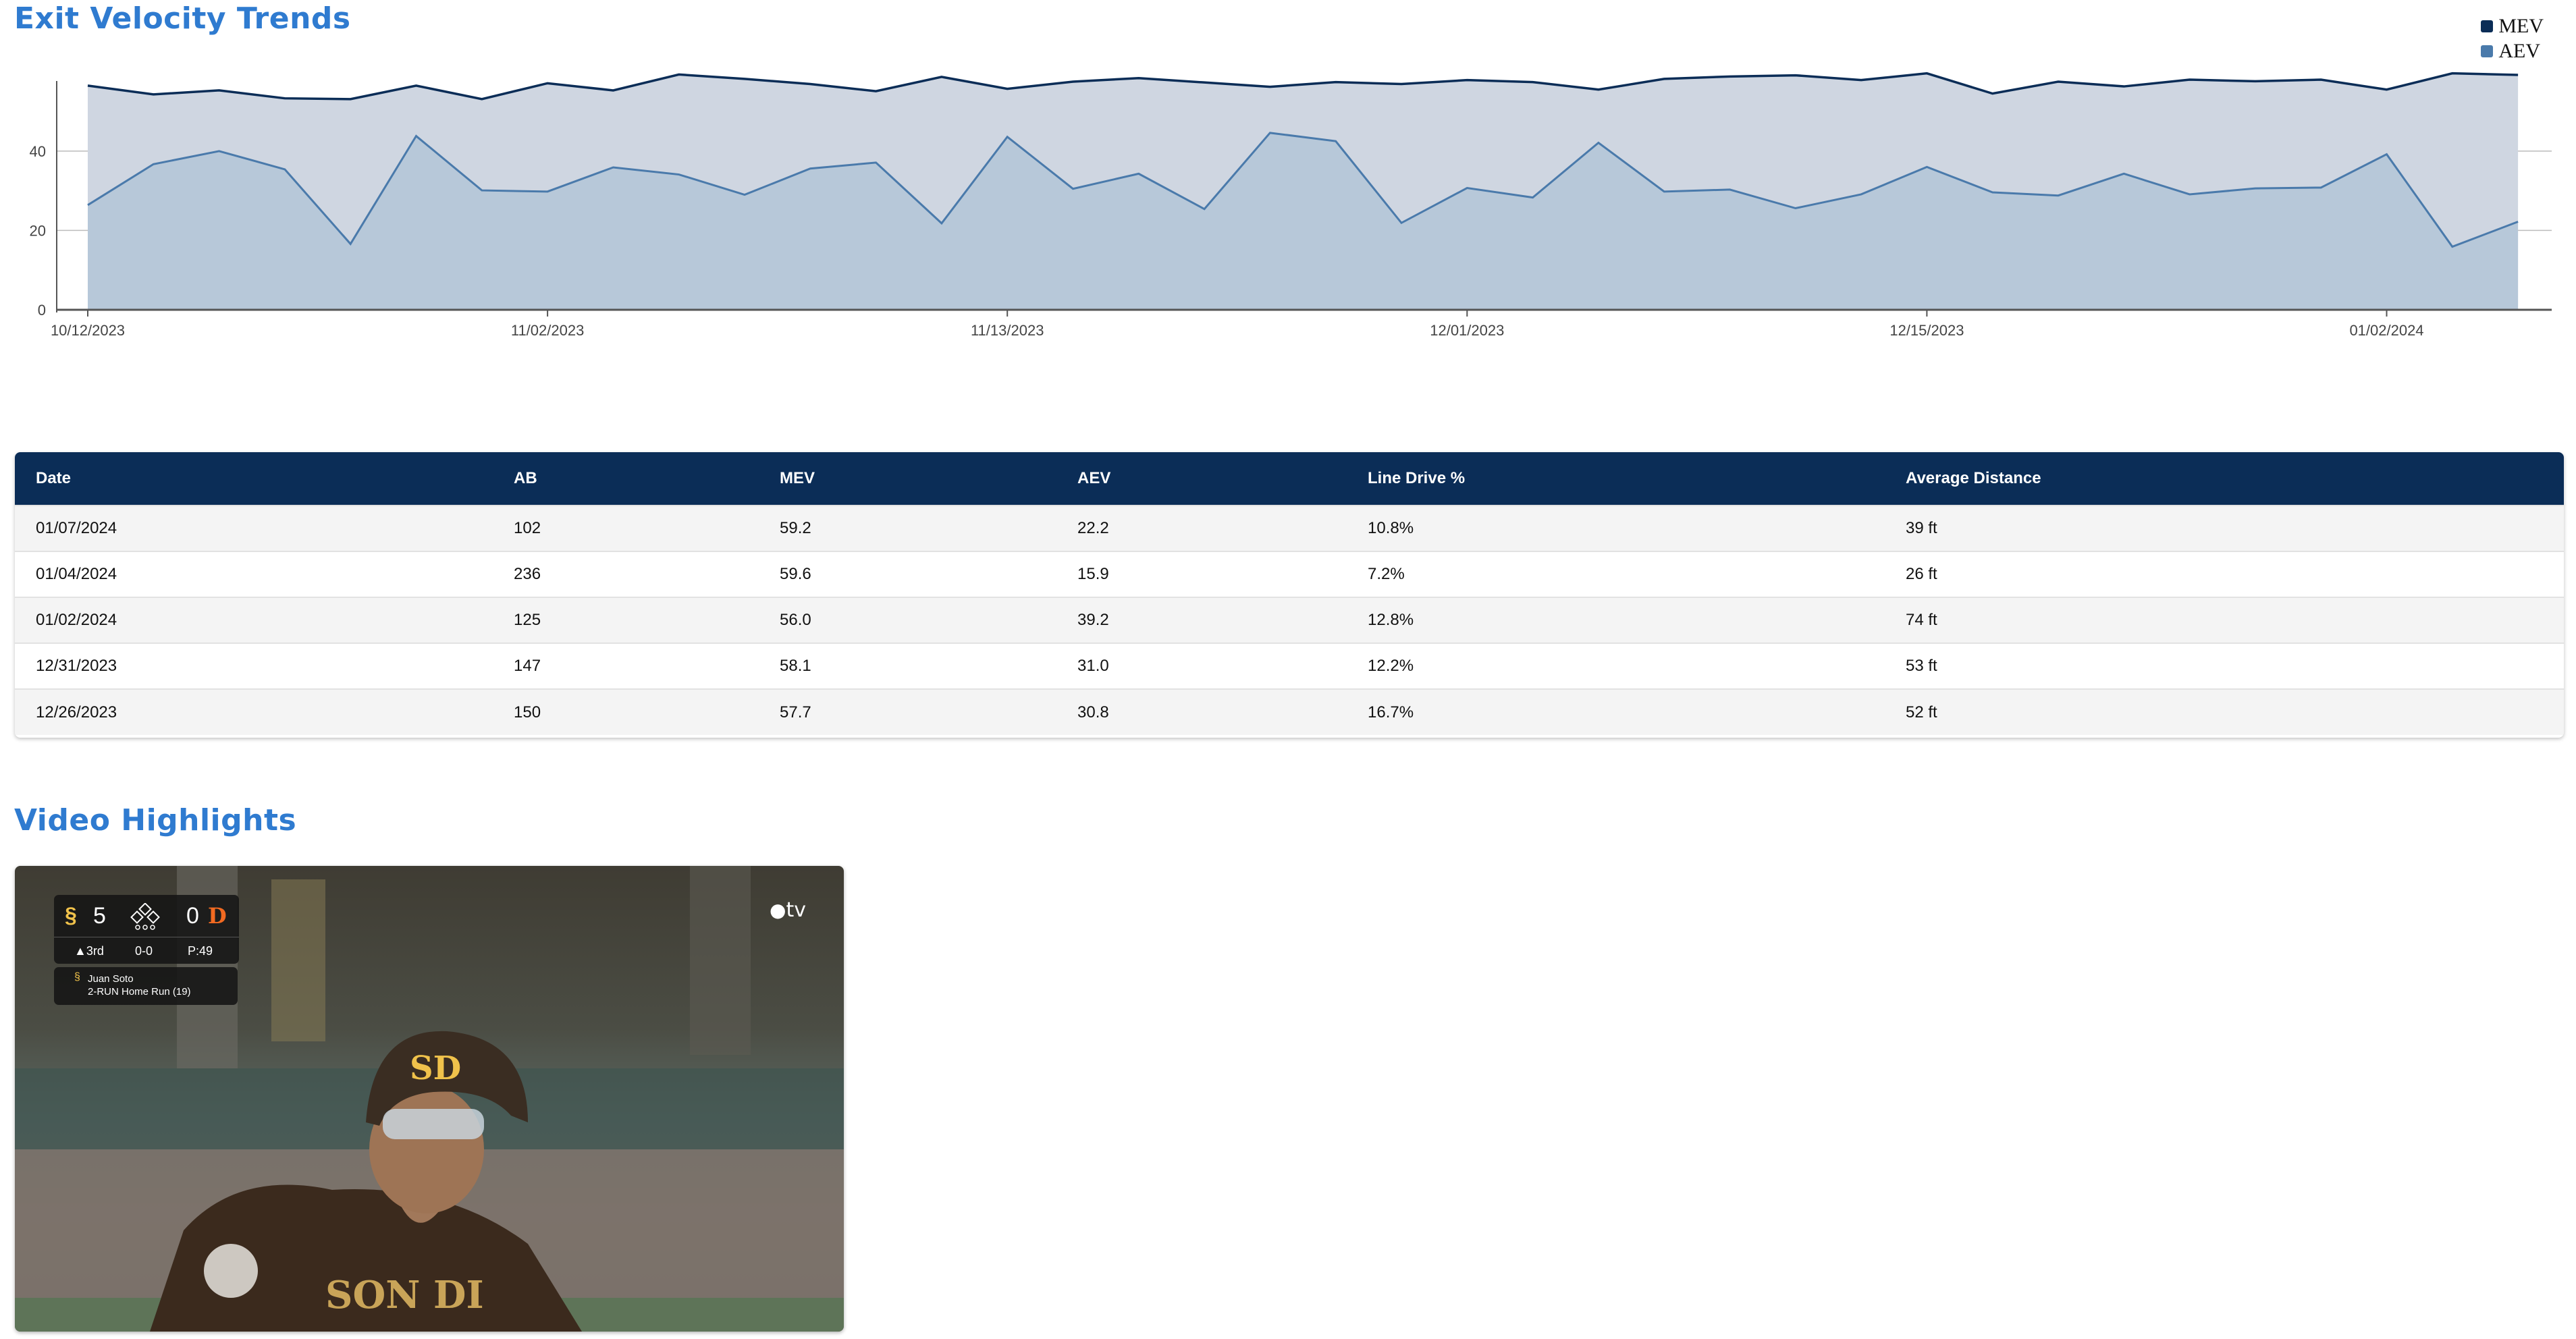 The height and width of the screenshot is (1339, 2576). What do you see at coordinates (1391, 620) in the screenshot?
I see `cell-line-drive: 12.8%` at bounding box center [1391, 620].